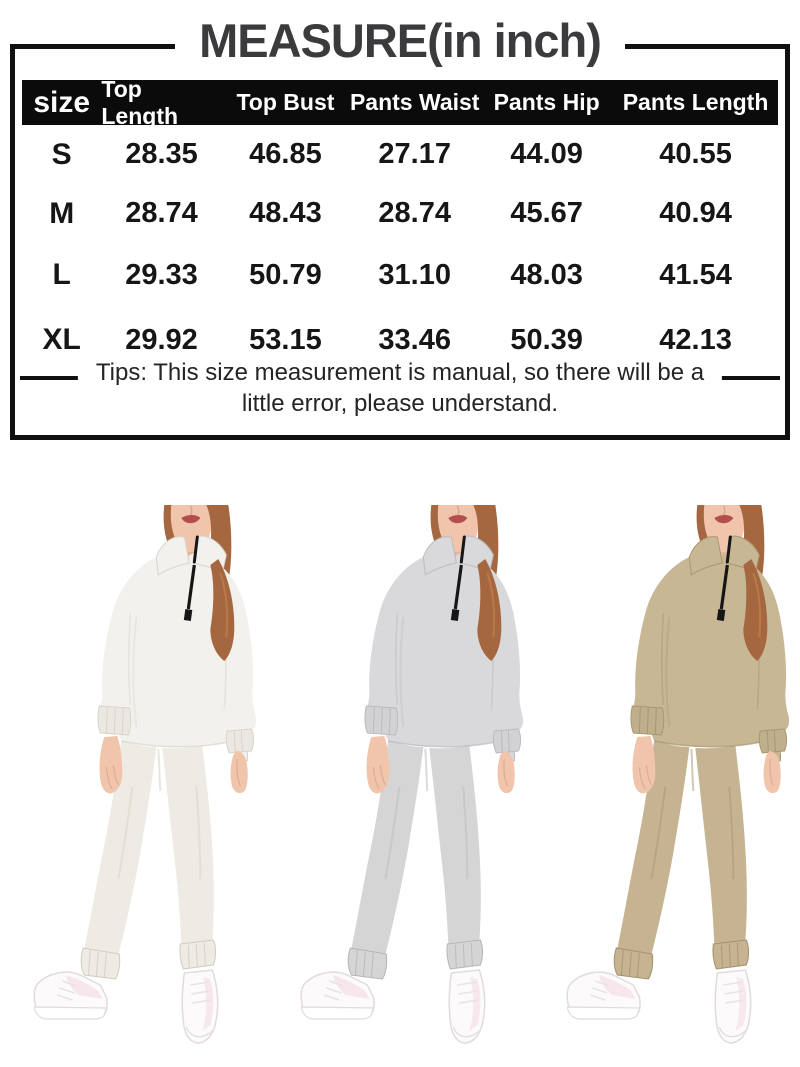 This screenshot has width=800, height=1067. What do you see at coordinates (695, 274) in the screenshot?
I see `row-l-value: 41.54` at bounding box center [695, 274].